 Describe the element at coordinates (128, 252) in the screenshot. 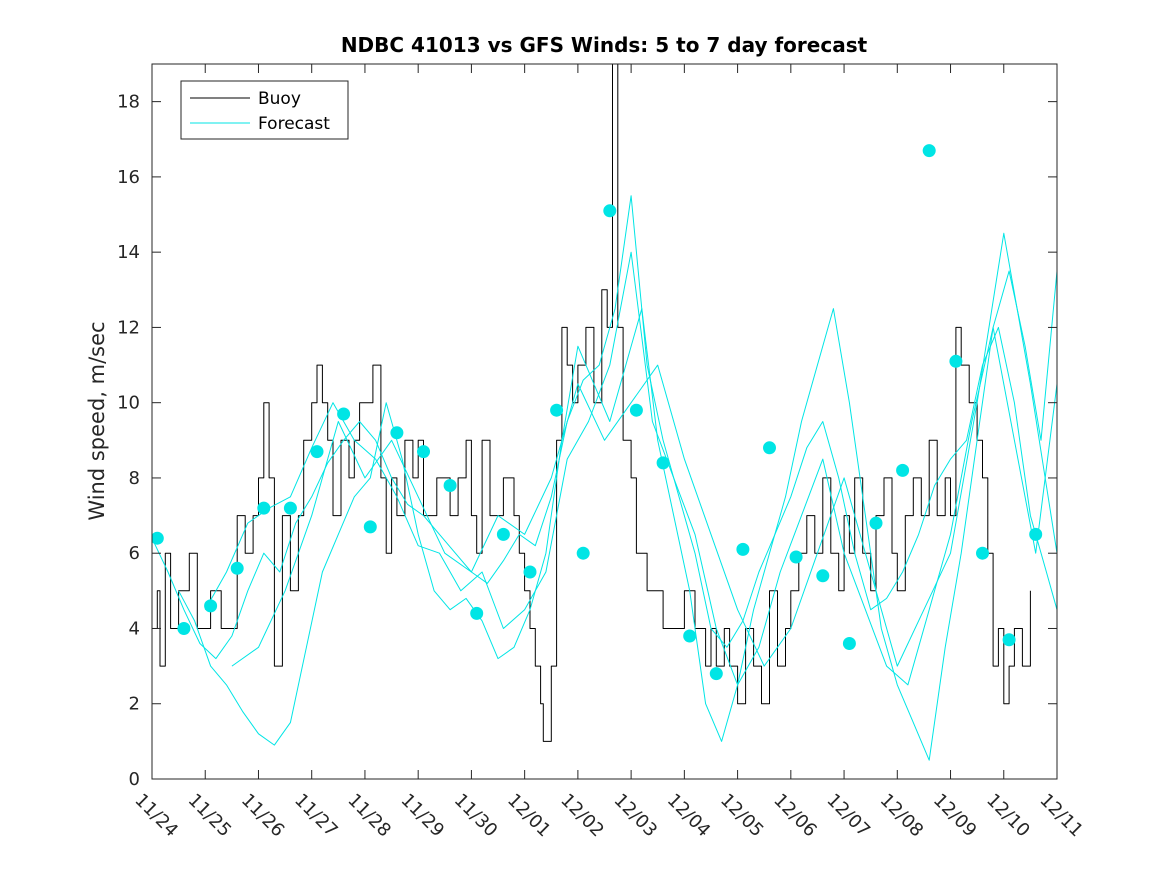

I see `y-tick-label: 14` at that location.